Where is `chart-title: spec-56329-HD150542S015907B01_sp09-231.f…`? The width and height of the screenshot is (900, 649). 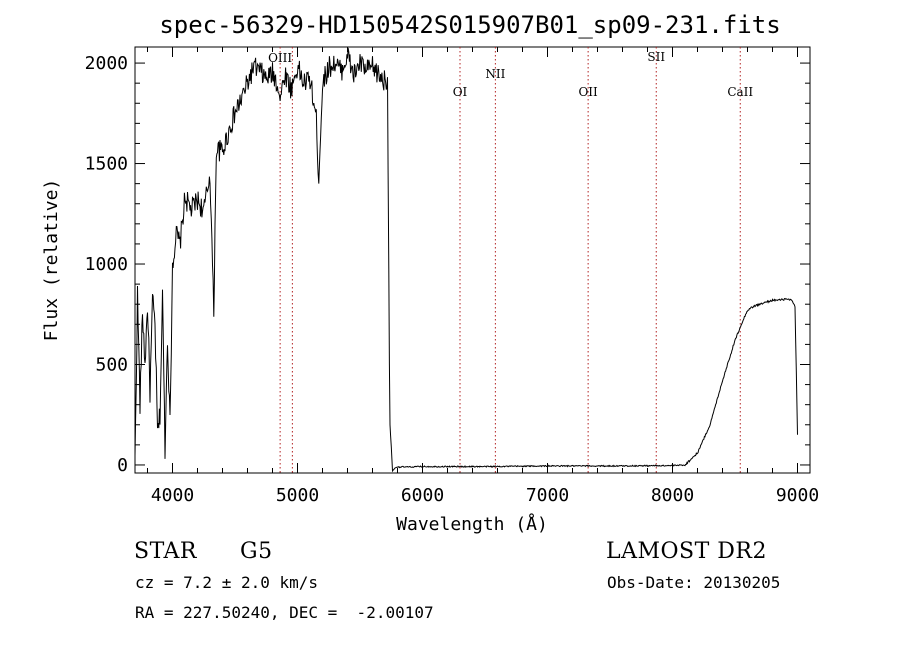 chart-title: spec-56329-HD150542S015907B01_sp09-231.f… is located at coordinates (469, 25).